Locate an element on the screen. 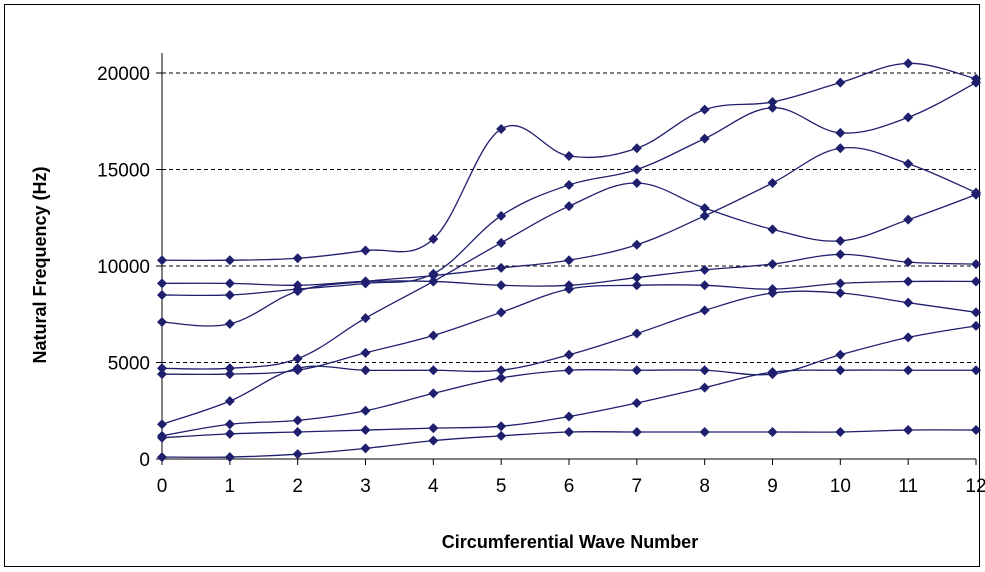 Image resolution: width=985 pixels, height=572 pixels. x-tick-label: 2 is located at coordinates (297, 486).